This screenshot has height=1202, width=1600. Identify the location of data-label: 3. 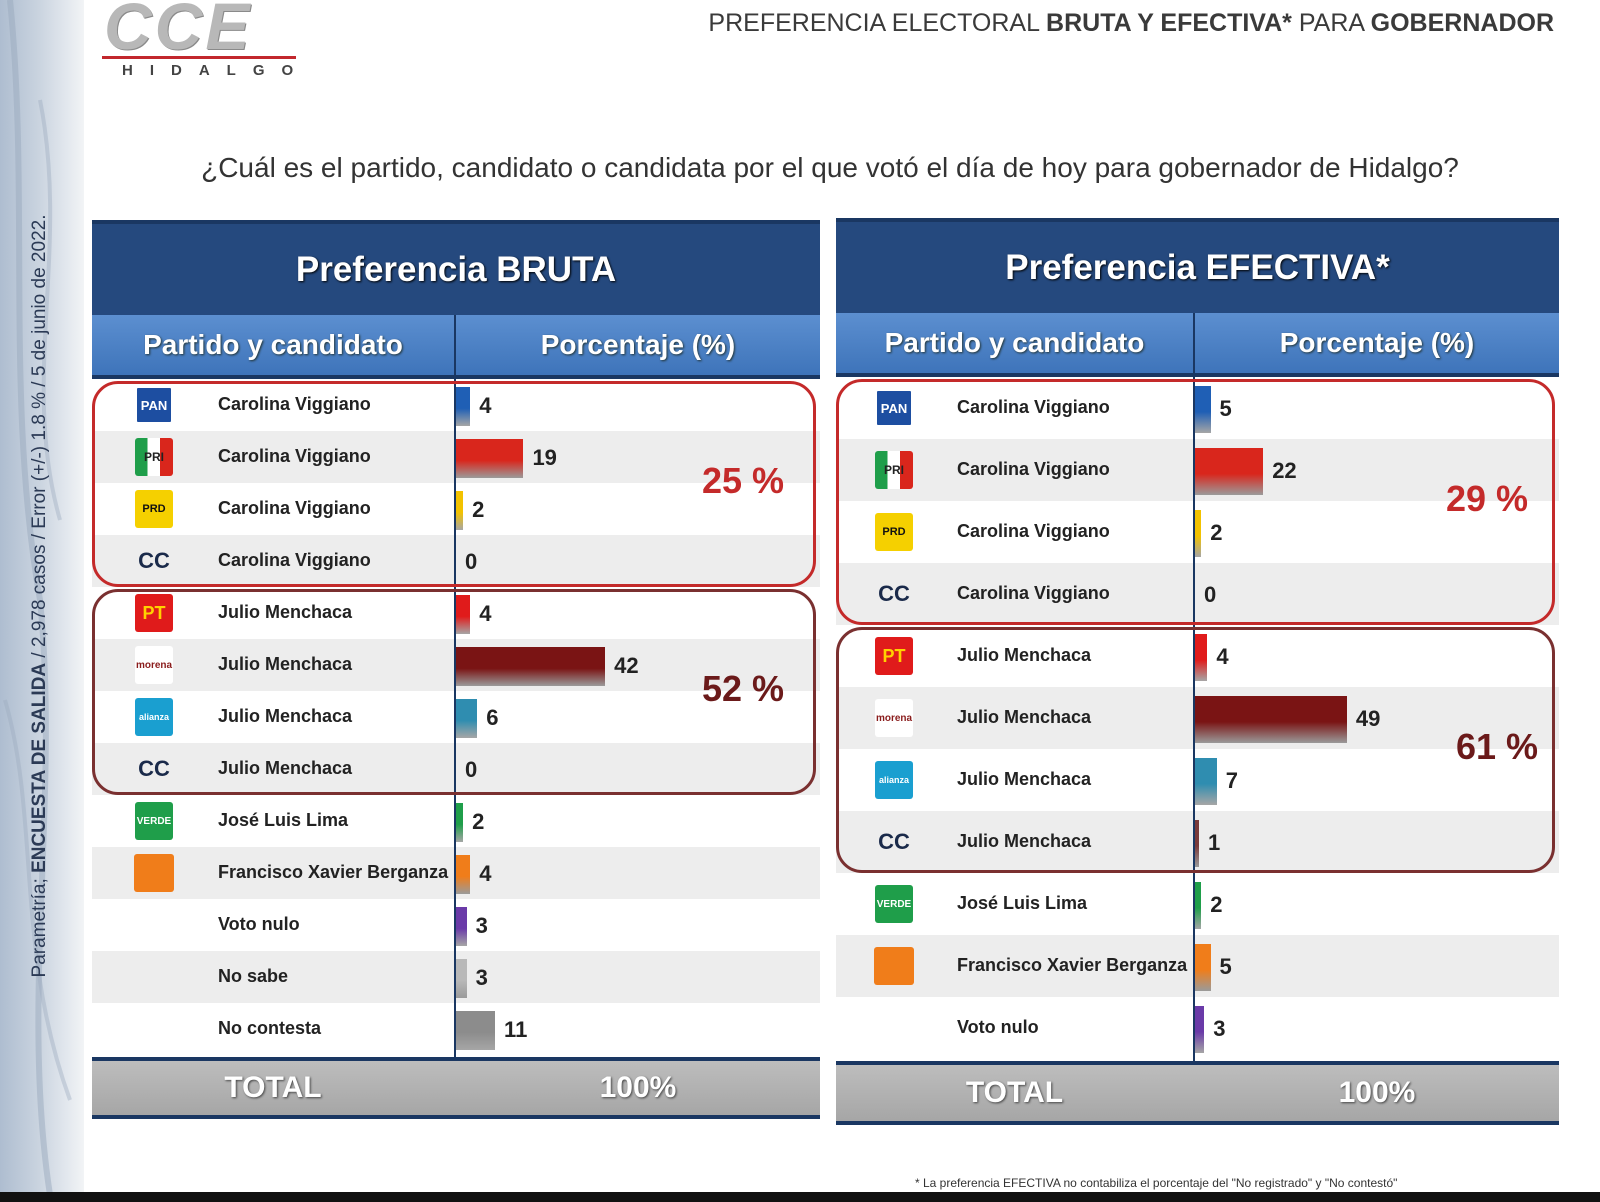
(481, 977).